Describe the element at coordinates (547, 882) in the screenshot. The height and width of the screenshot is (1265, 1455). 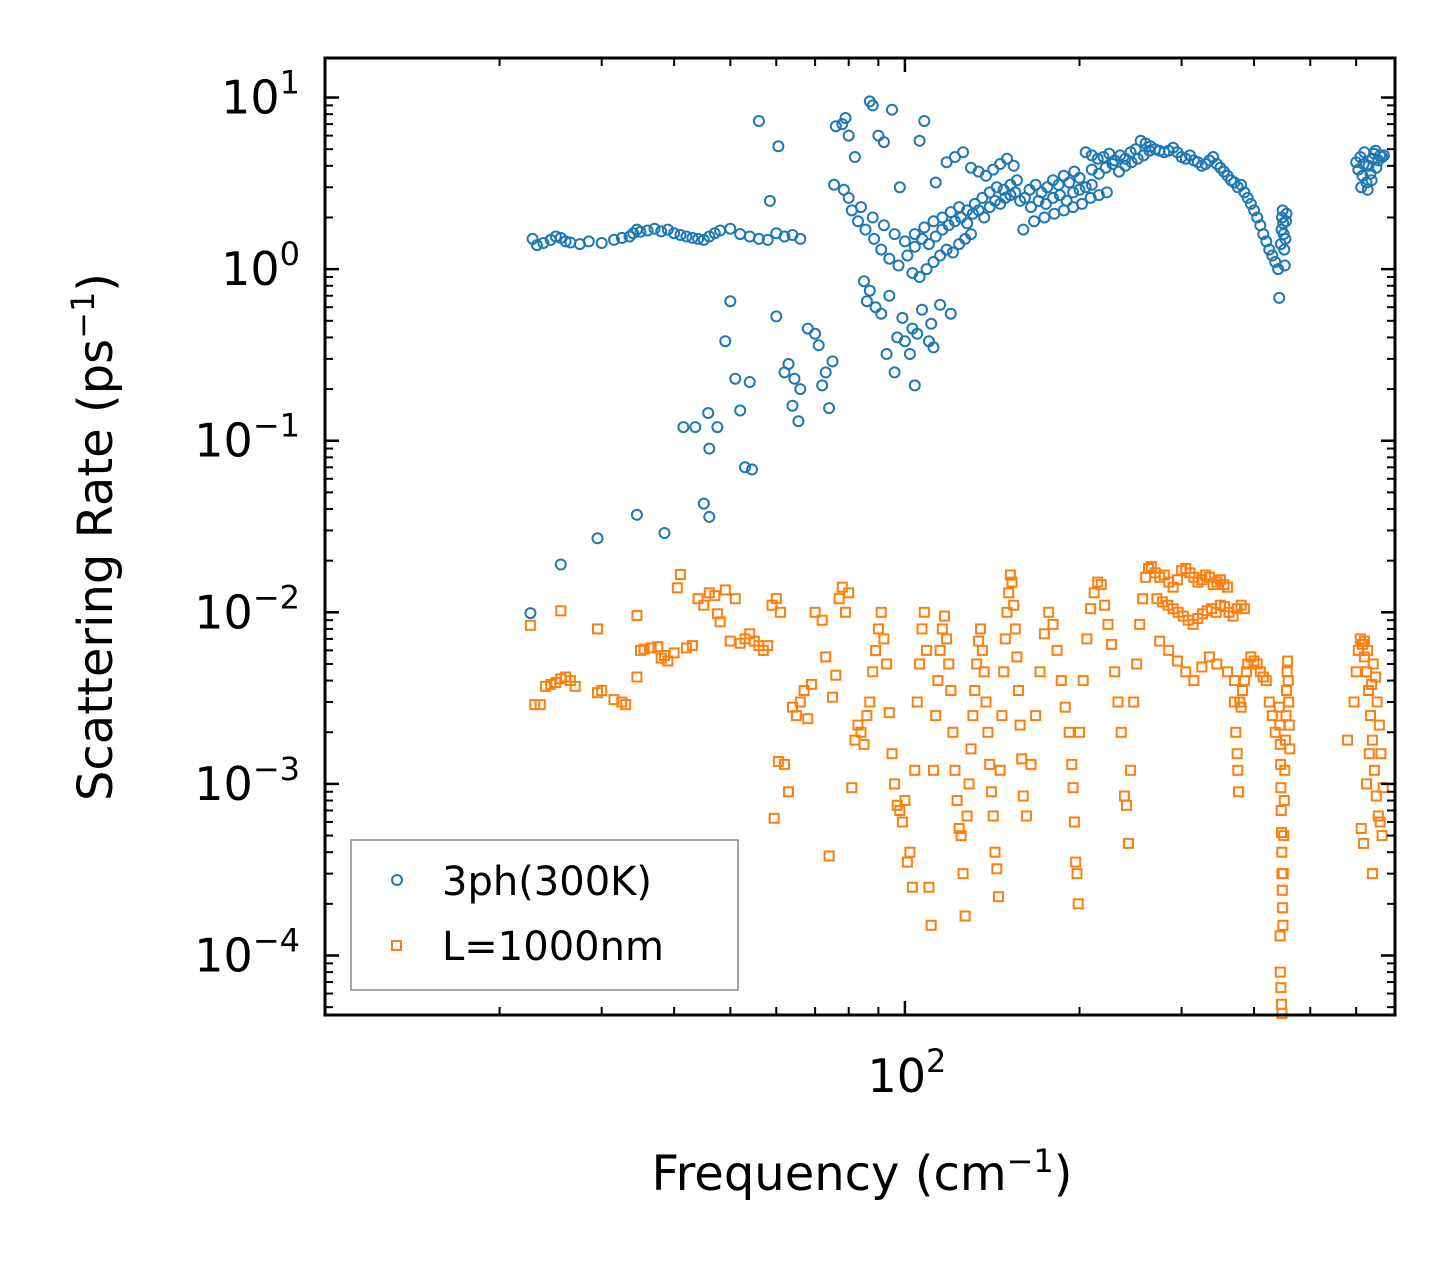
I see `legend-label-3ph-300k: 3ph(300K)` at that location.